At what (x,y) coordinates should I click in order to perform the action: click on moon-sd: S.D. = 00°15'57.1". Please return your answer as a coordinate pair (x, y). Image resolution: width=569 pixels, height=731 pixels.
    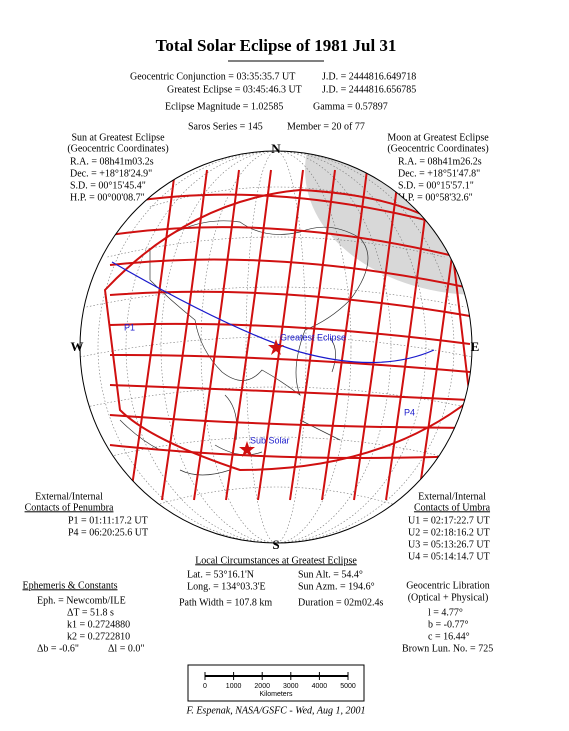
    Looking at the image, I should click on (436, 185).